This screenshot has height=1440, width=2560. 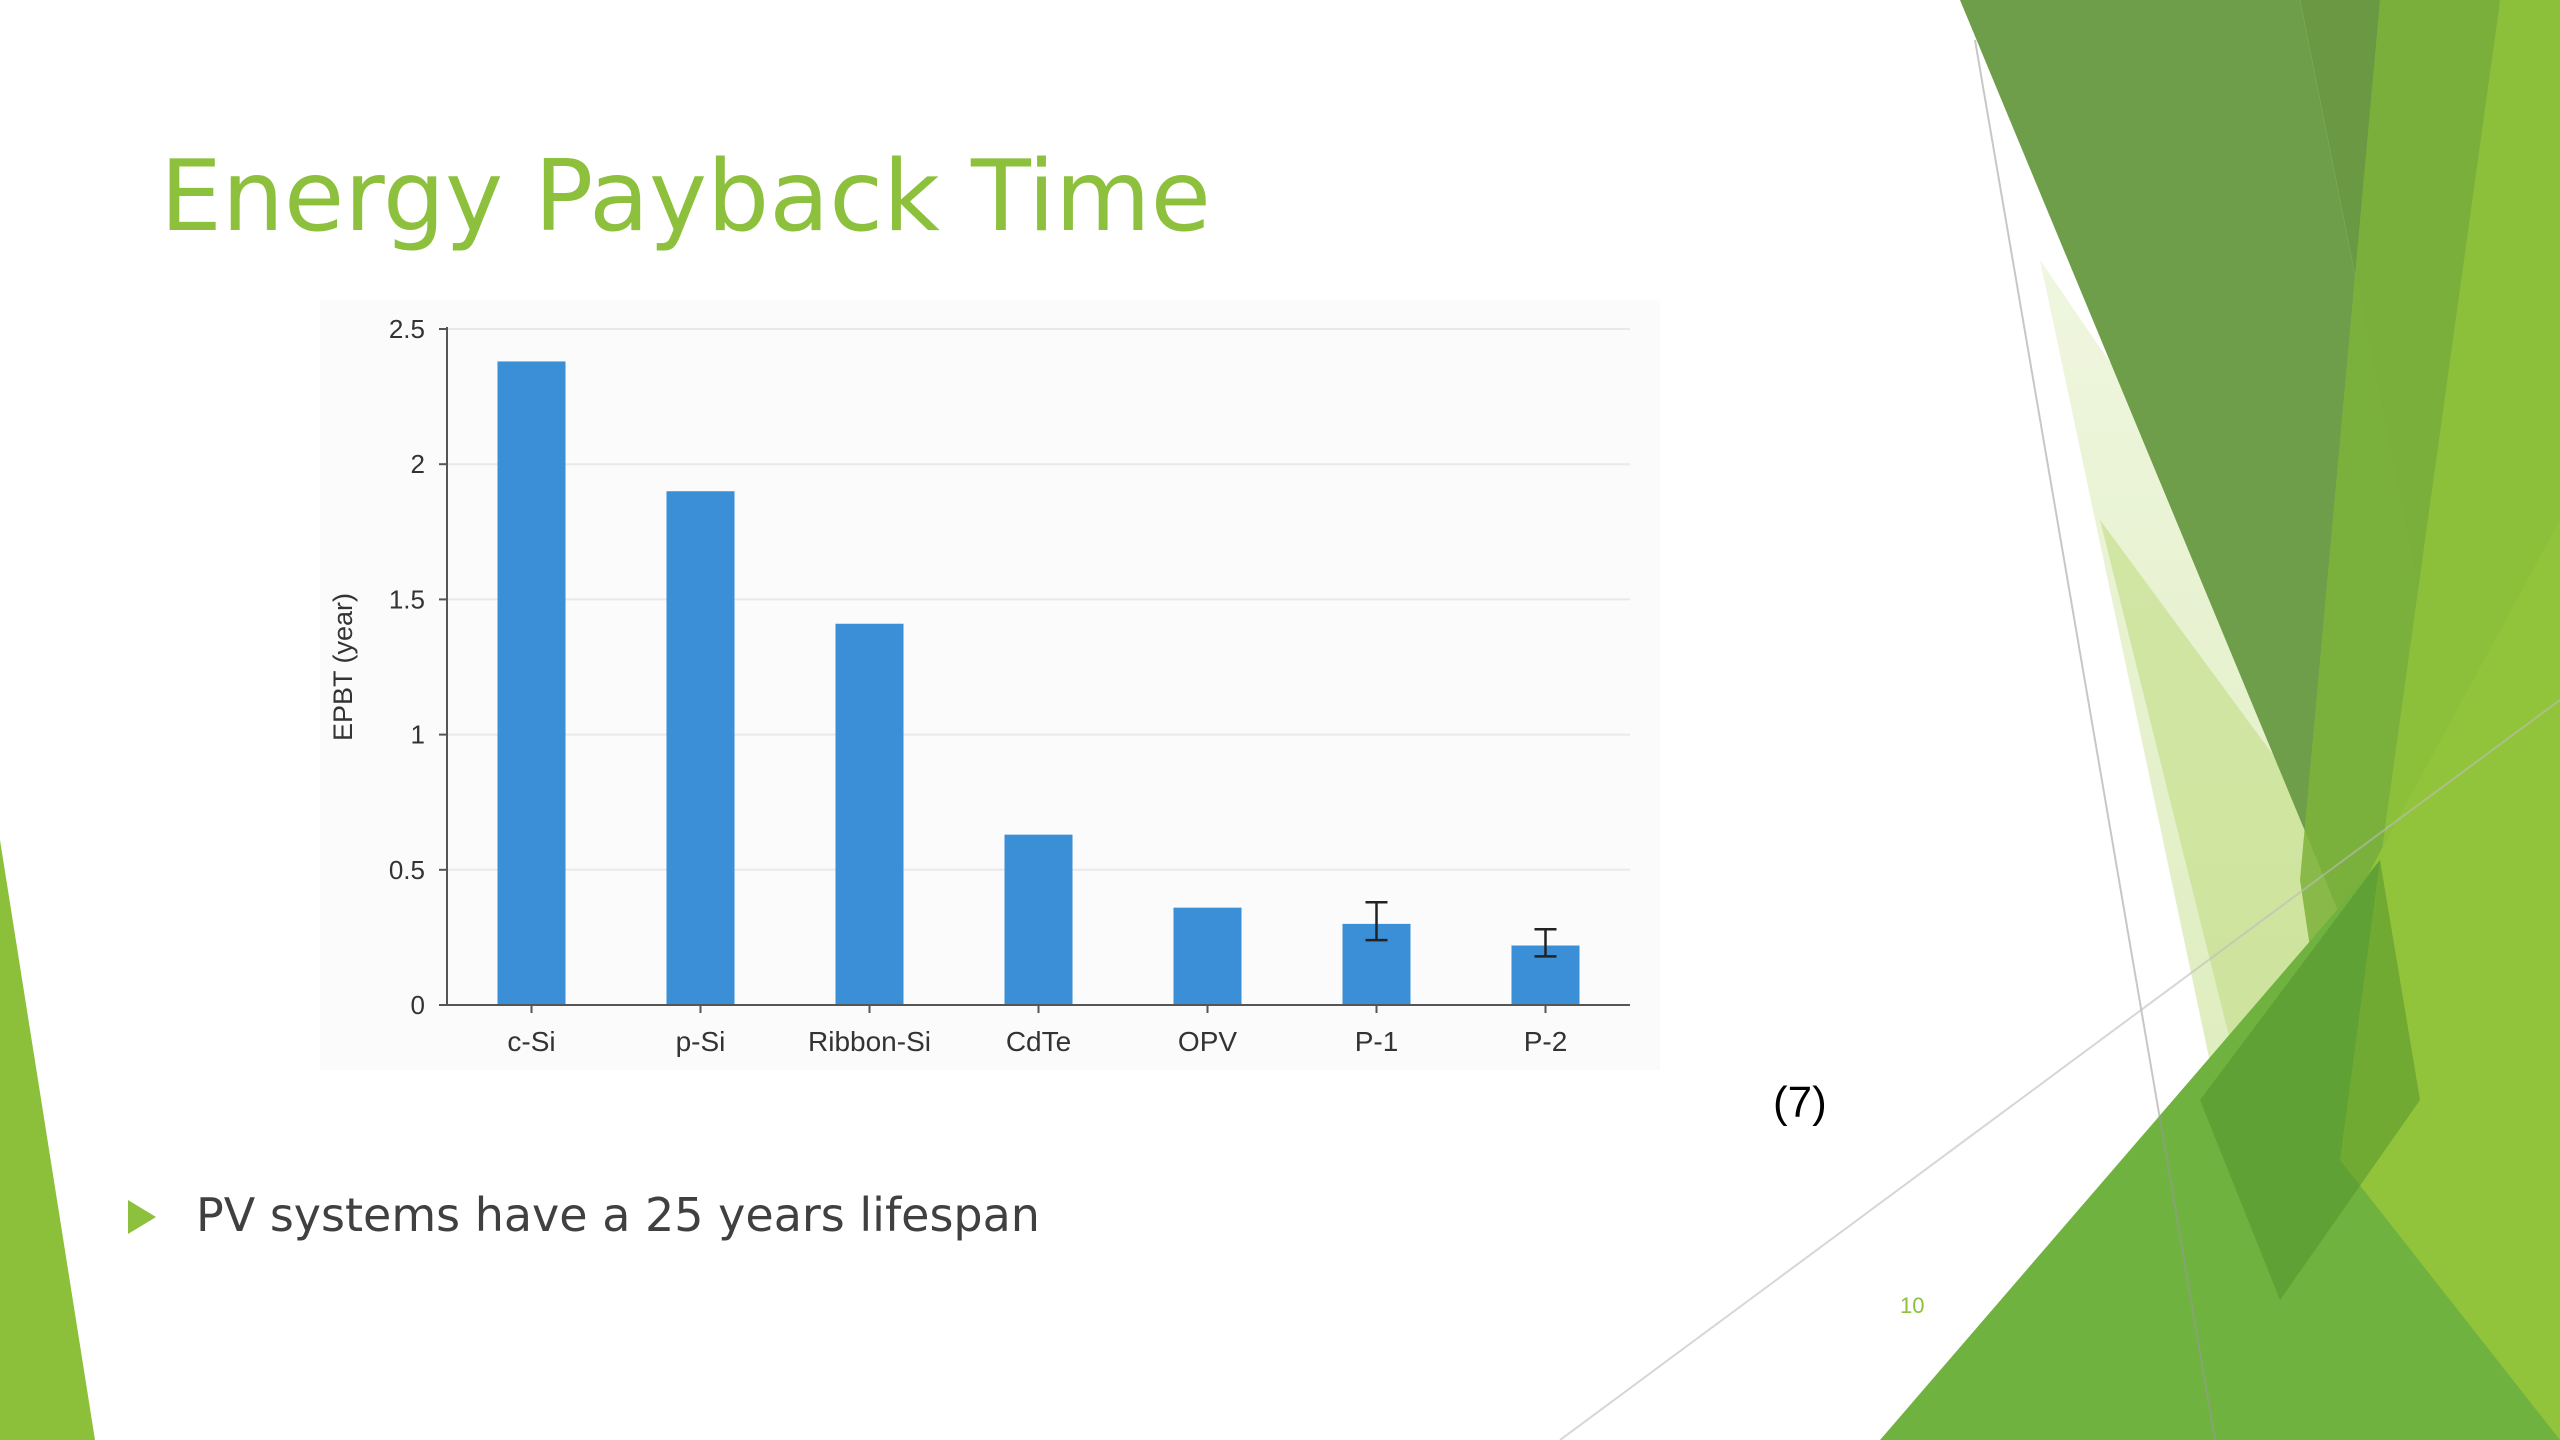 I want to click on deco-facet-dark, so click(x=2190, y=530).